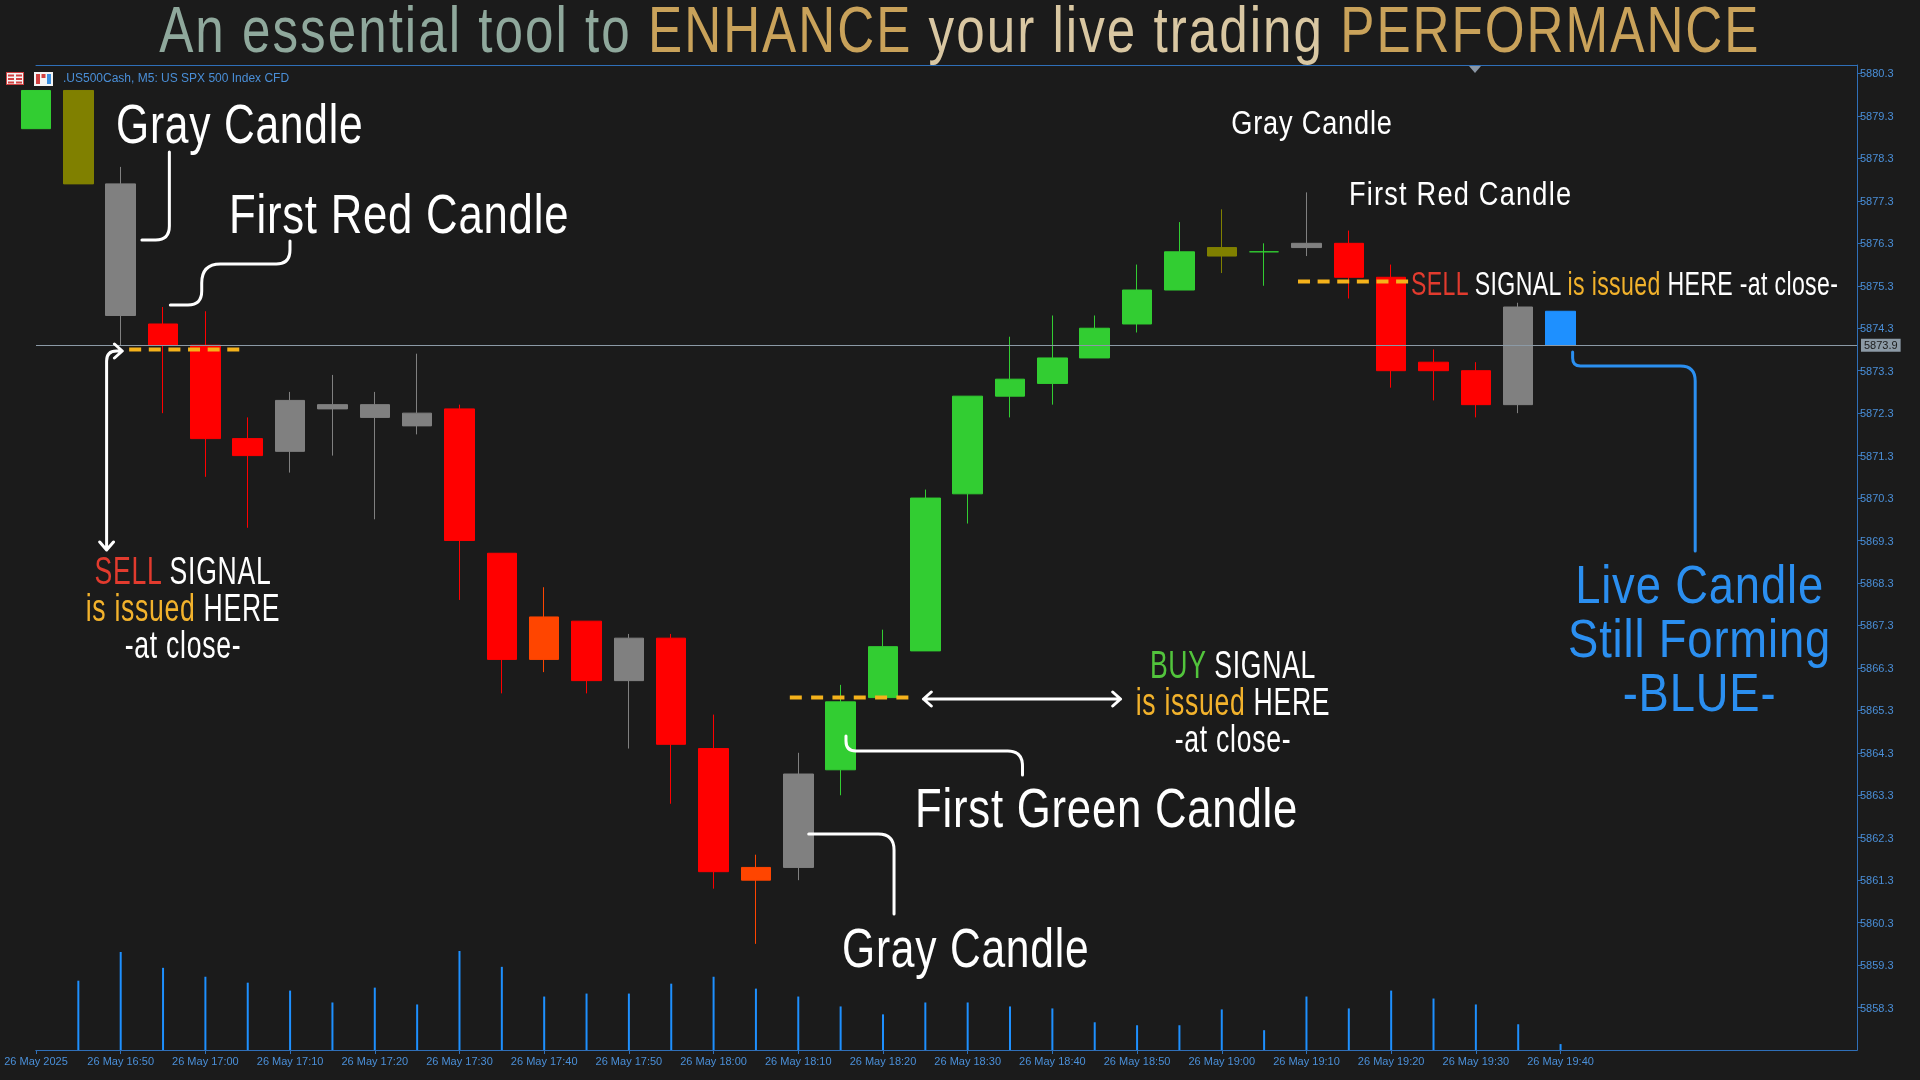  I want to click on y-tick-label: 5862.3, so click(1877, 837).